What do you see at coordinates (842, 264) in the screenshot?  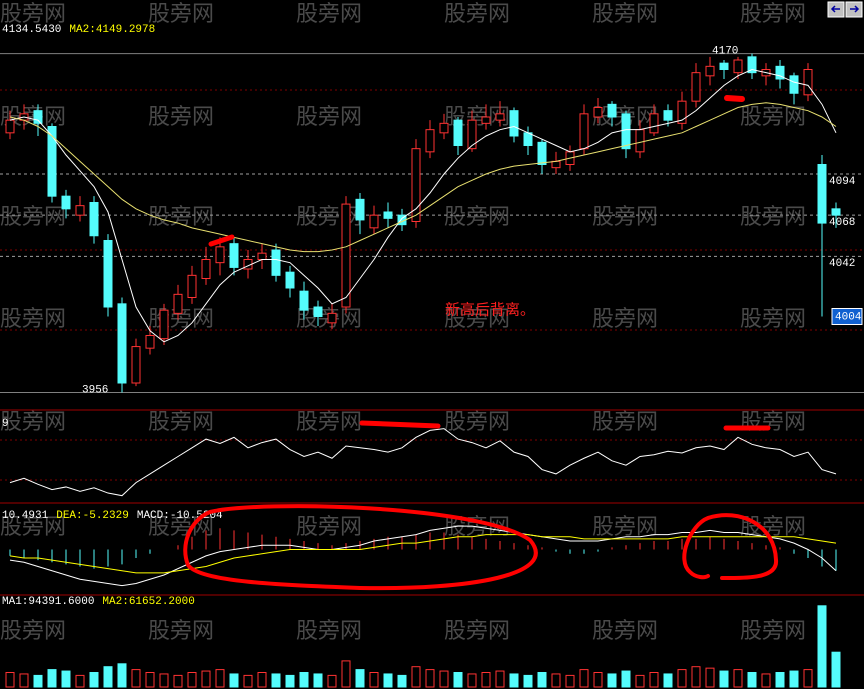 I see `y-tick-label: 4042` at bounding box center [842, 264].